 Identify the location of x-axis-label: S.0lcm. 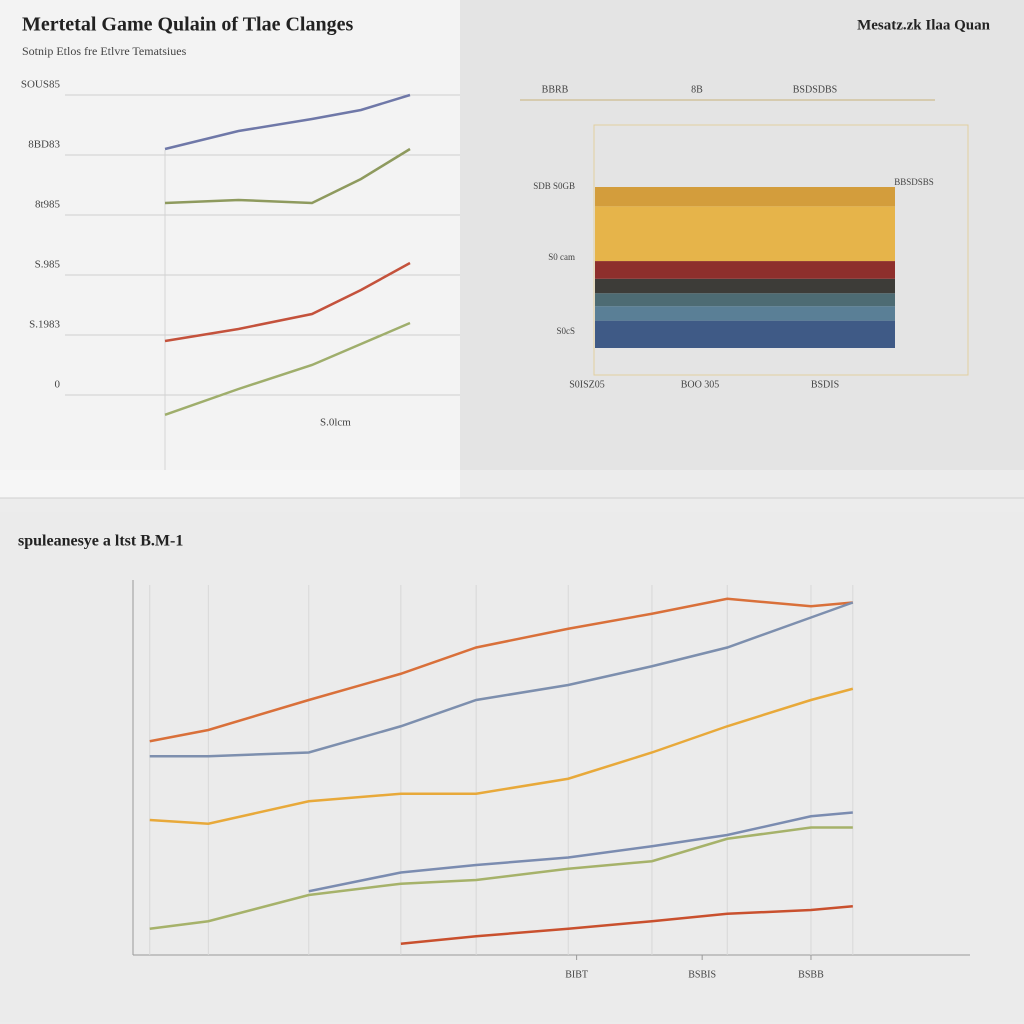
(335, 423).